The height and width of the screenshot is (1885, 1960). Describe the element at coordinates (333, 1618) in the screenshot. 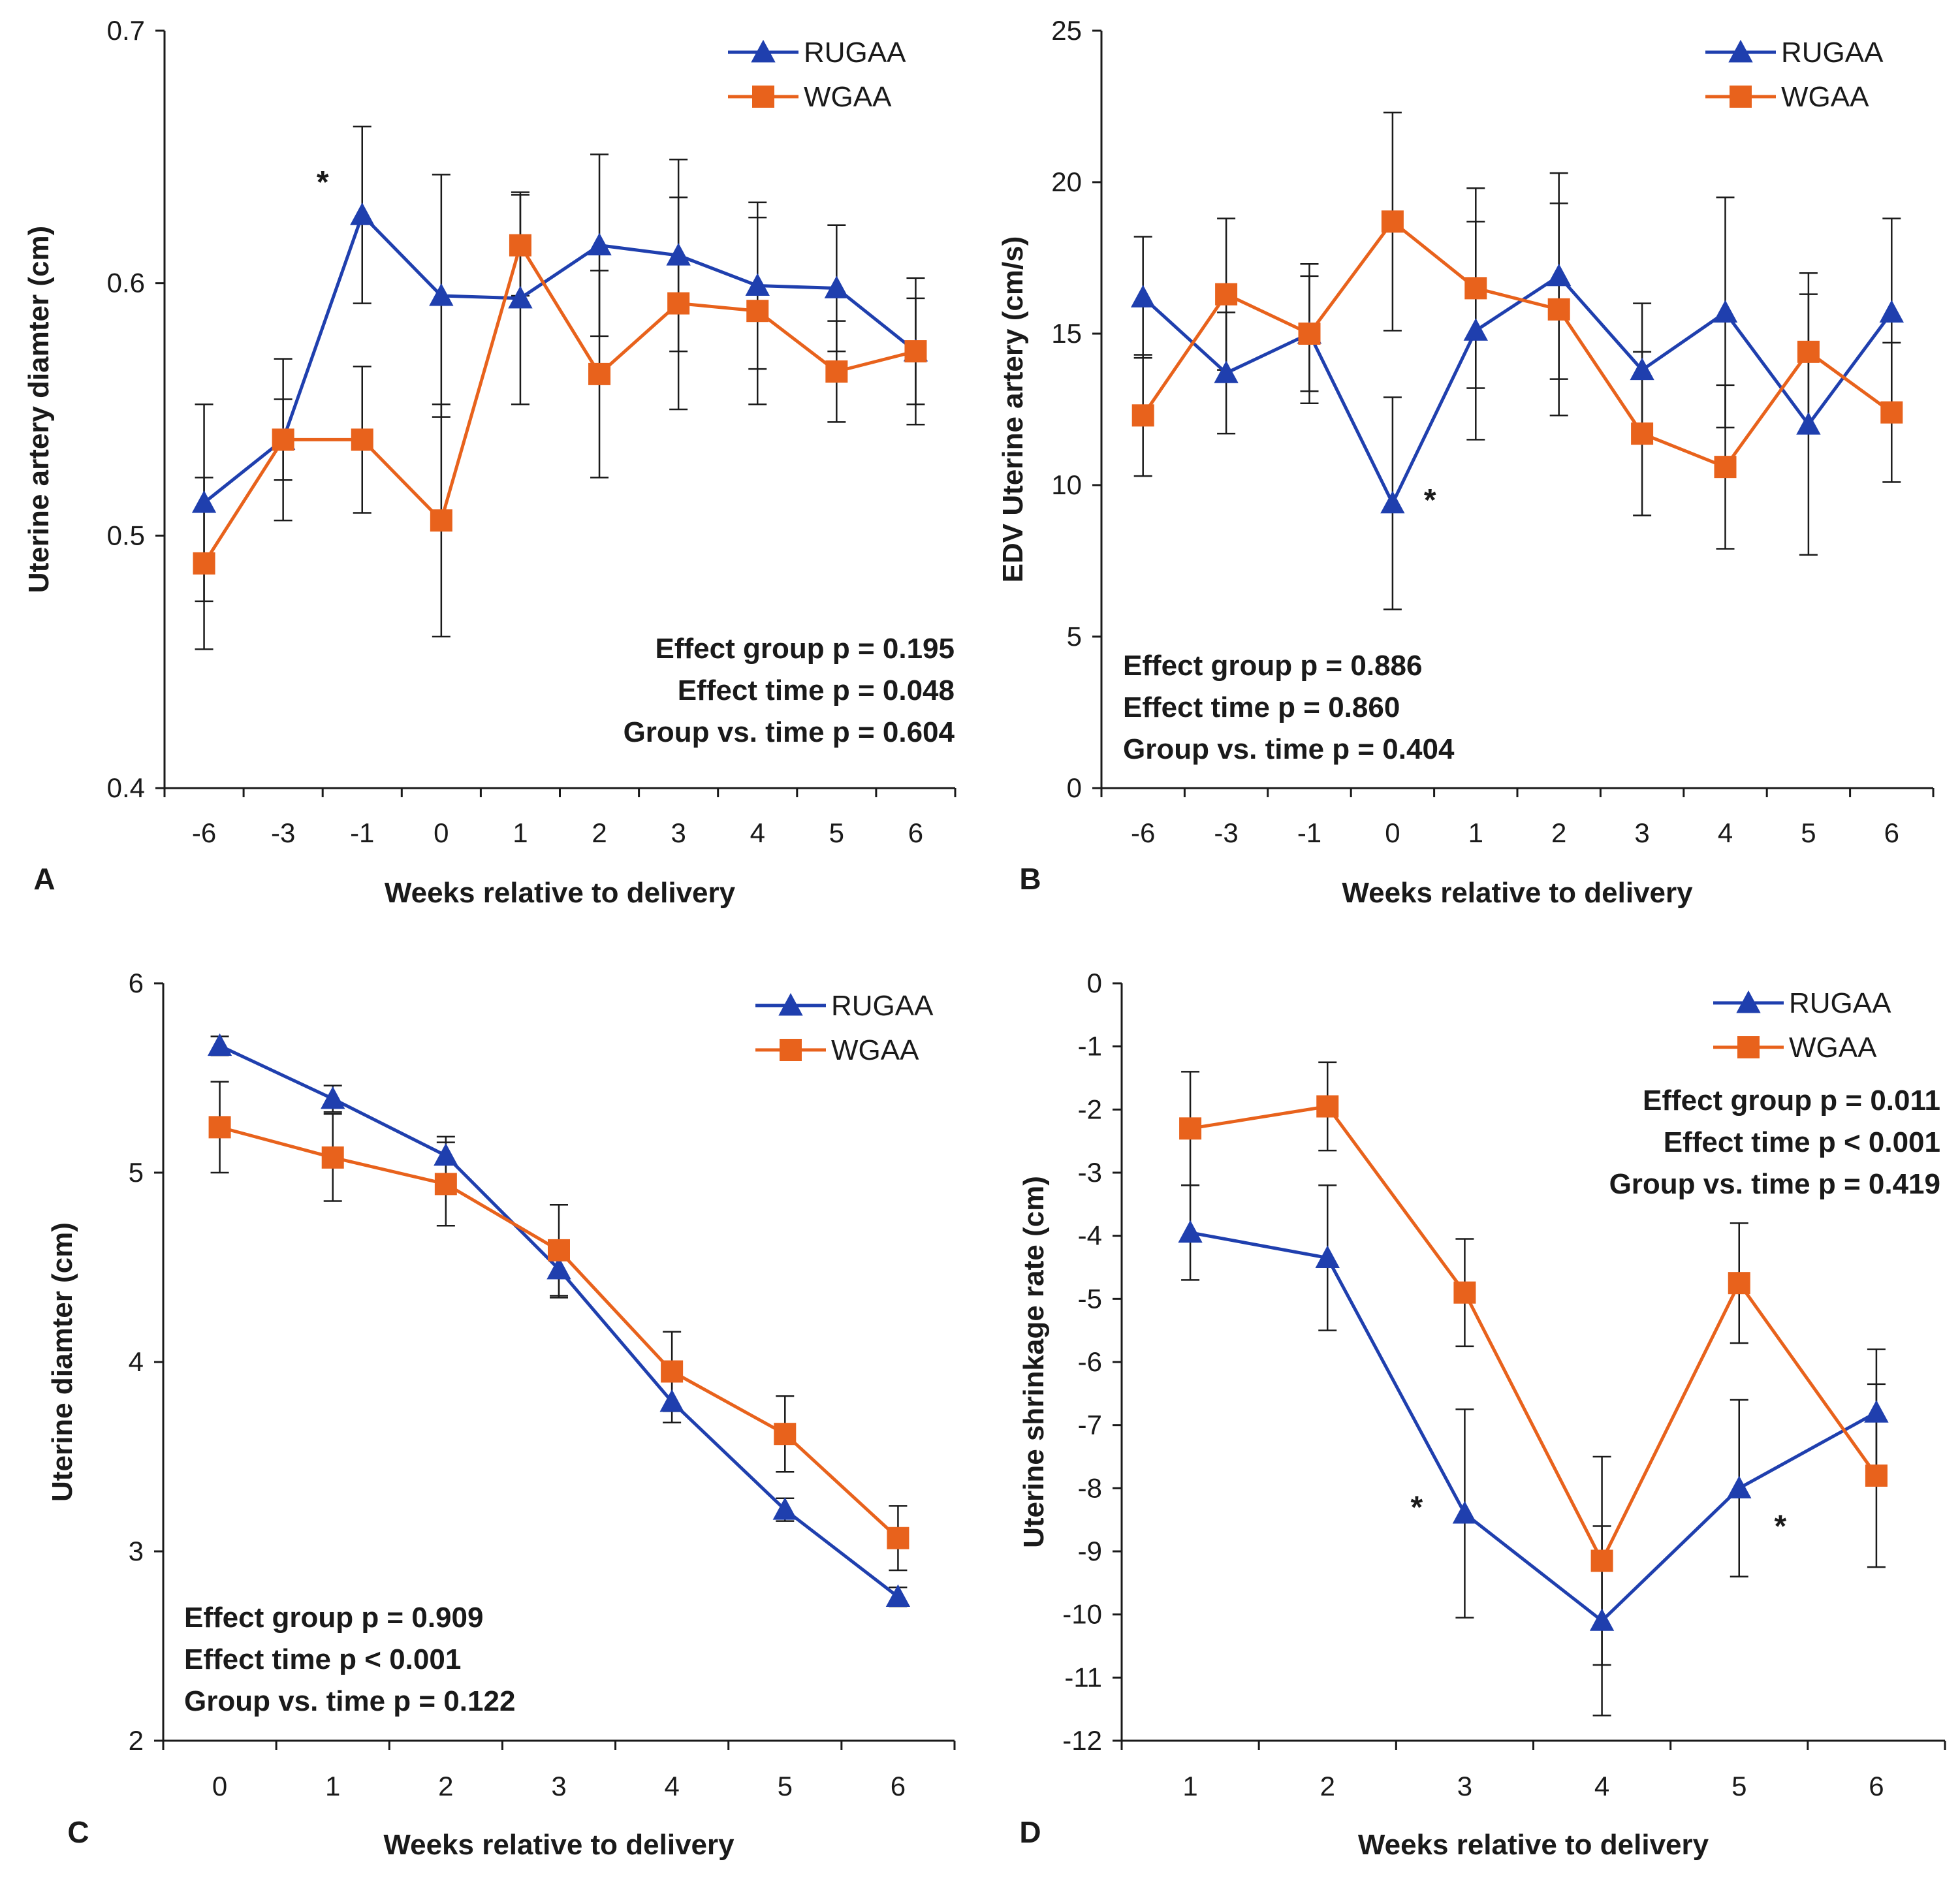

I see `stat-line: Effect group p = 0.909` at that location.